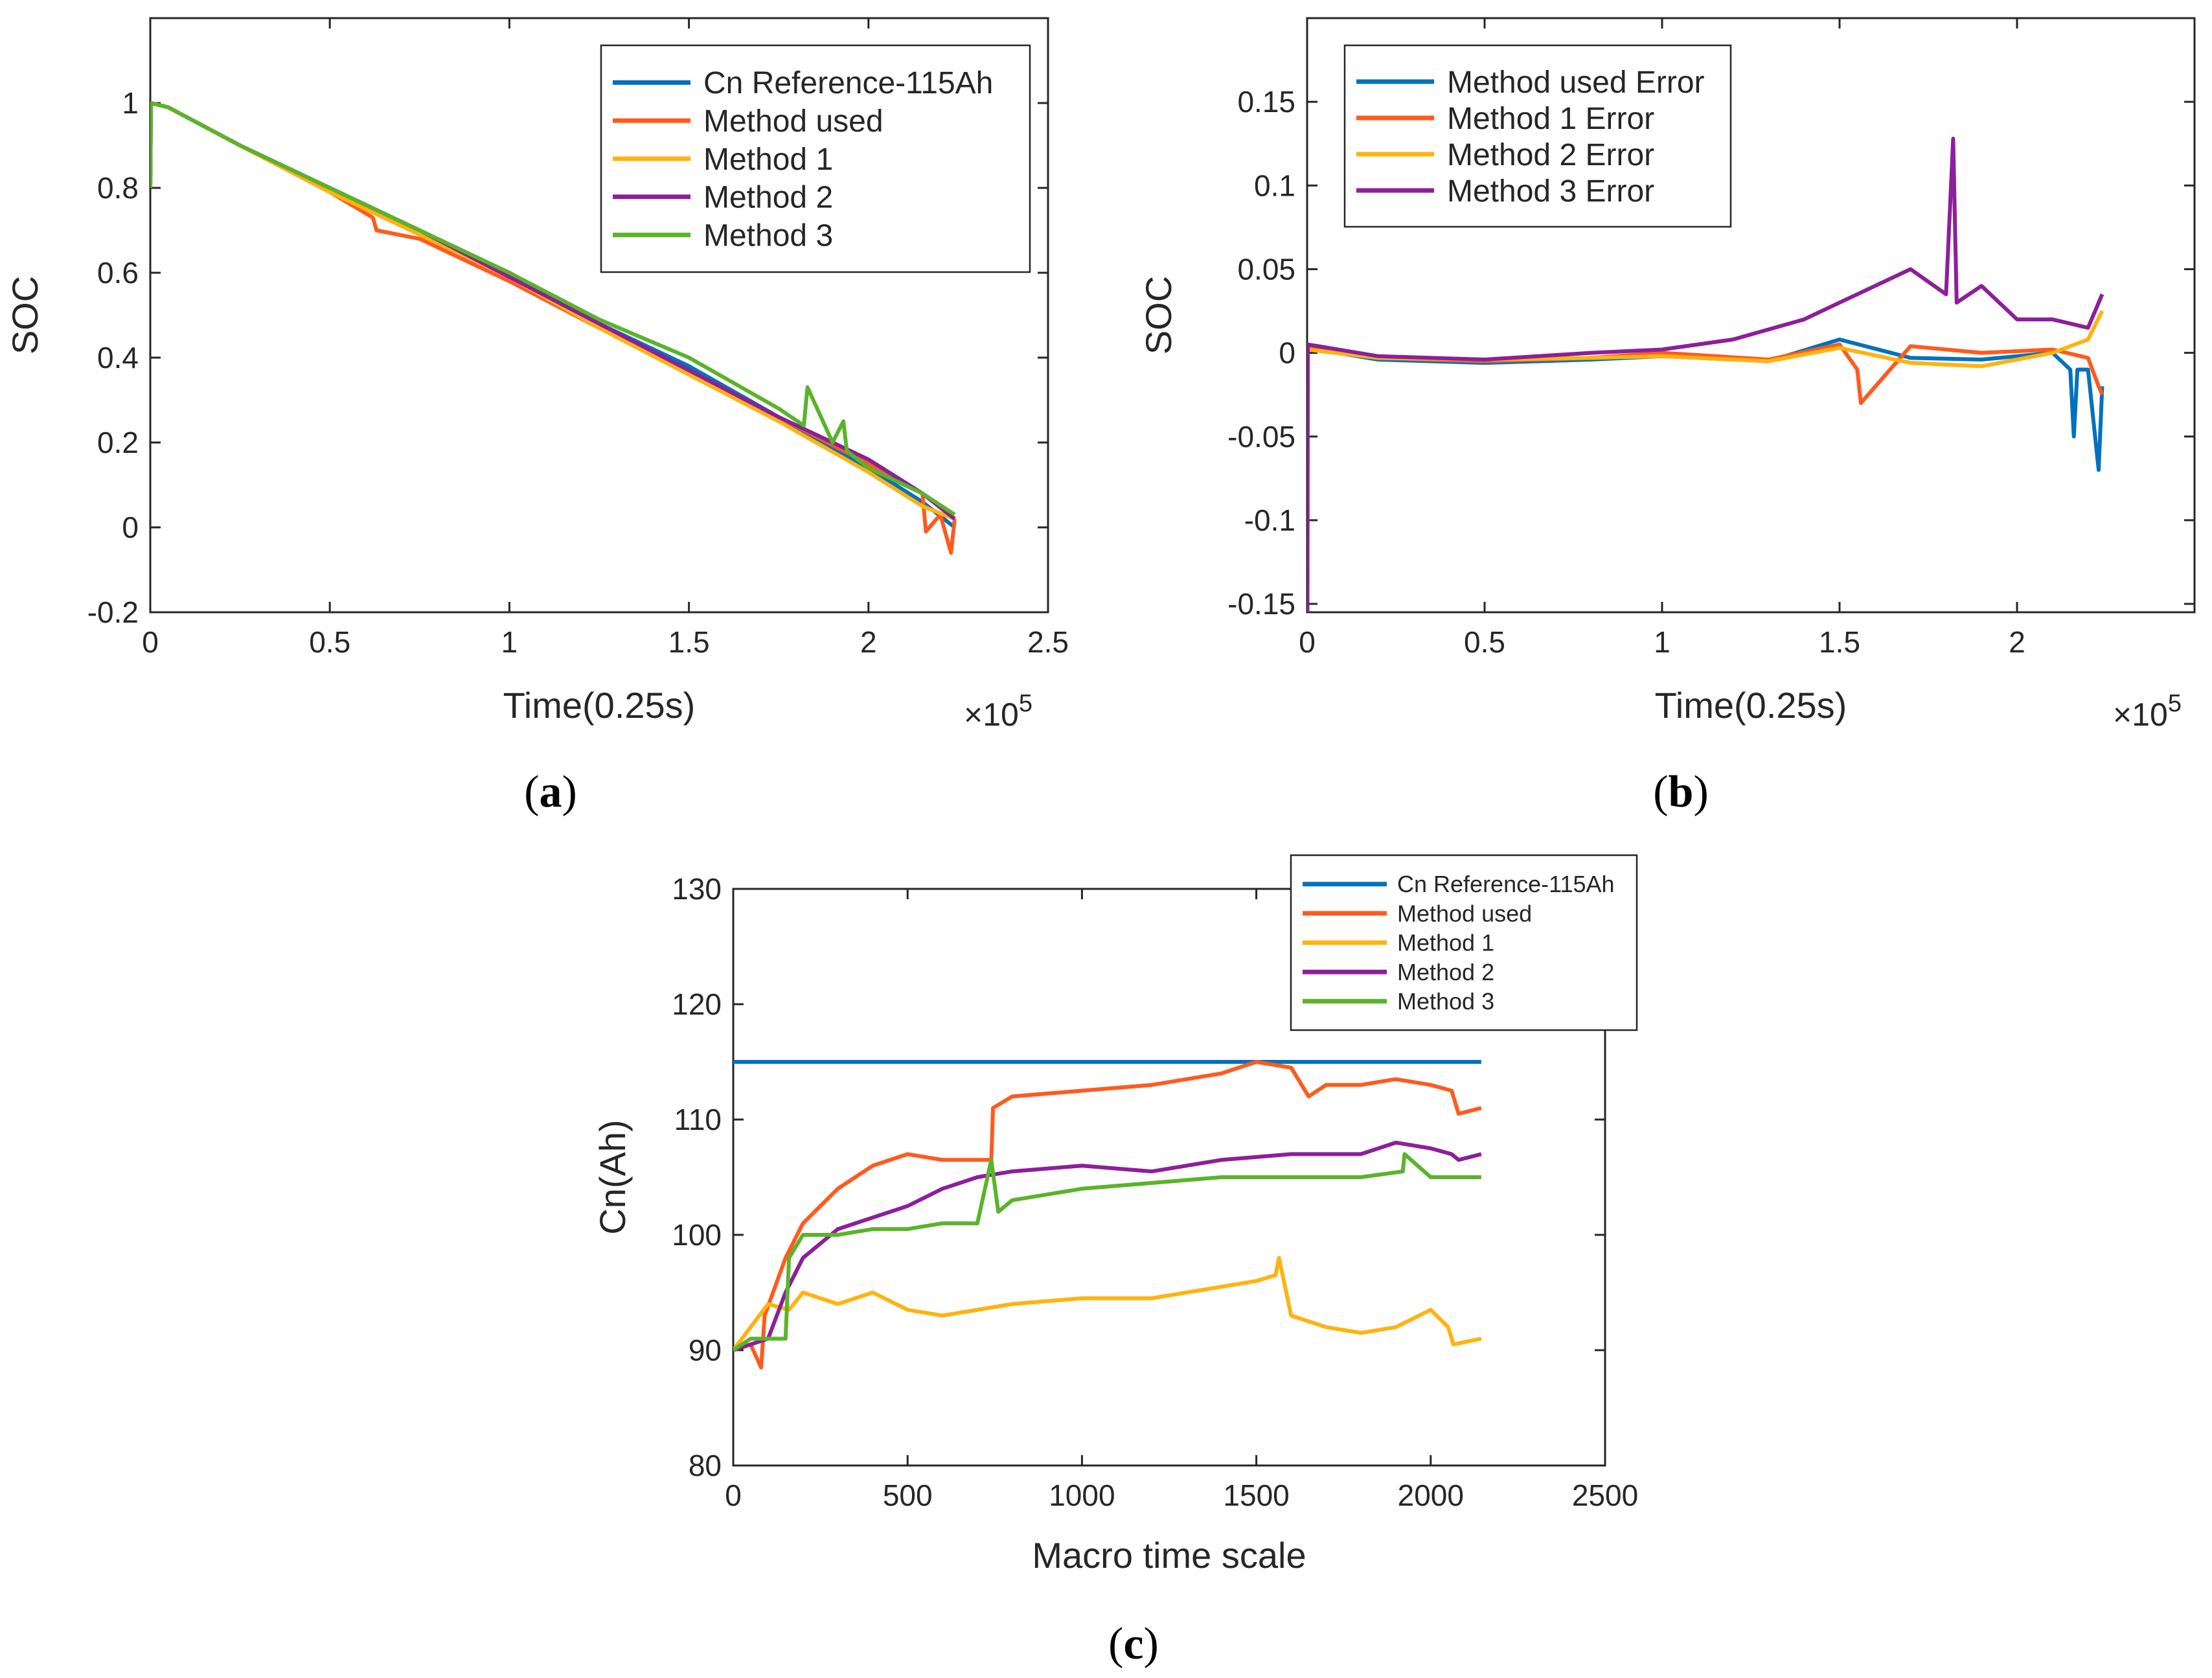 The width and height of the screenshot is (2212, 1678). I want to click on x-tick-label-b: 2, so click(2017, 642).